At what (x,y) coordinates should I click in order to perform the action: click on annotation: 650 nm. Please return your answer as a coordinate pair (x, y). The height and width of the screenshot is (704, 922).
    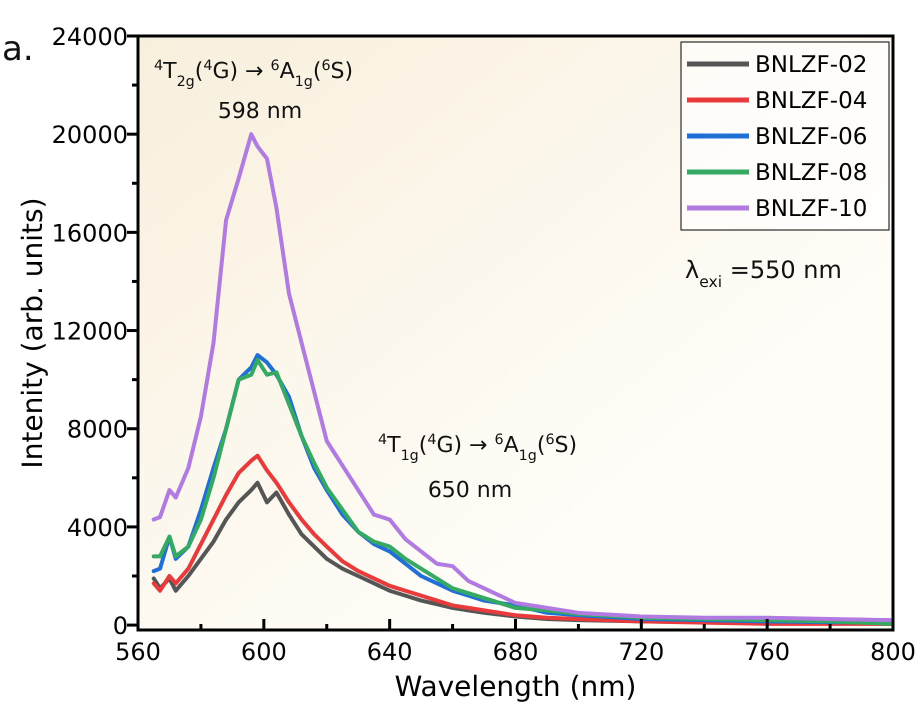
    Looking at the image, I should click on (470, 490).